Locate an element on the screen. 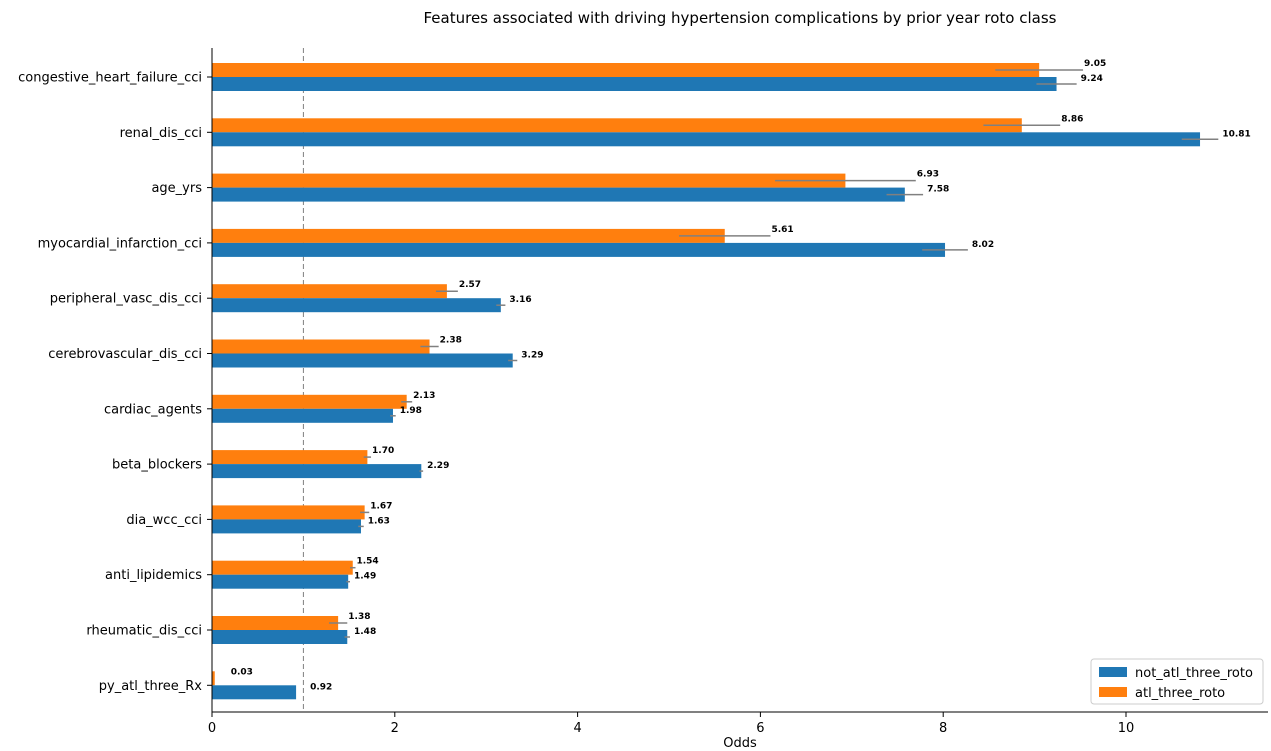 This screenshot has height=751, width=1271. value-label: 5.61 is located at coordinates (782, 230).